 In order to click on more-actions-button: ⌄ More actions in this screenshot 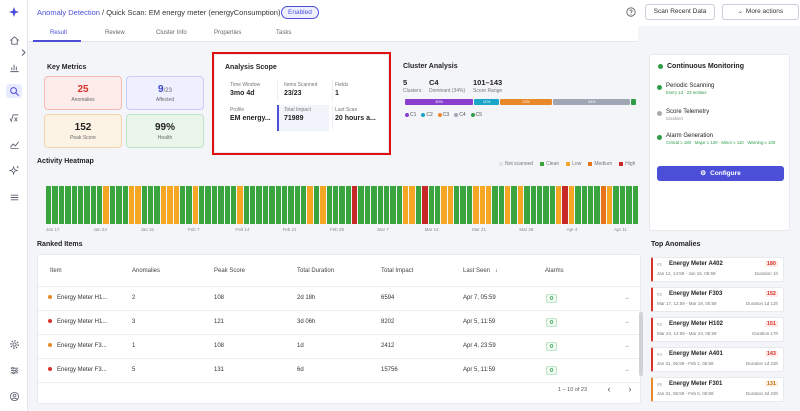, I will do `click(760, 12)`.